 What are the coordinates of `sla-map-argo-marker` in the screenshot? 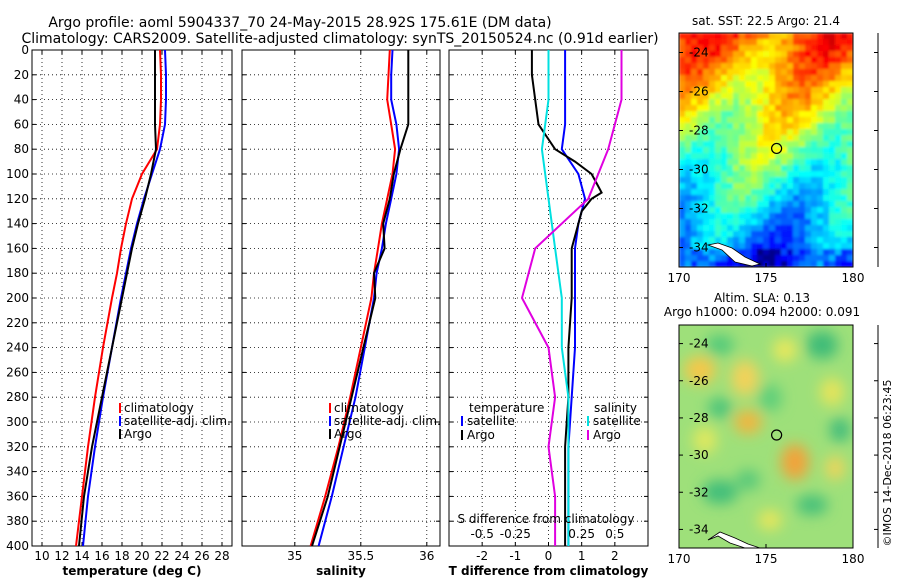 It's located at (777, 435).